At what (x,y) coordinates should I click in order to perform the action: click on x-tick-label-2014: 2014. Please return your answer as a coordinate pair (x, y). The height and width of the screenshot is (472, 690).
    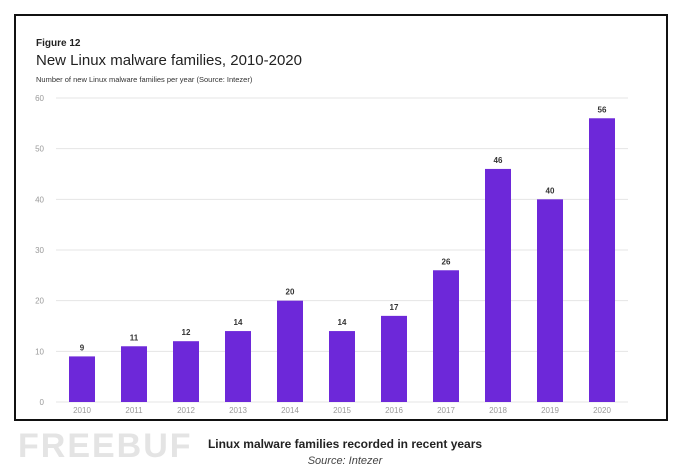
    Looking at the image, I should click on (290, 410).